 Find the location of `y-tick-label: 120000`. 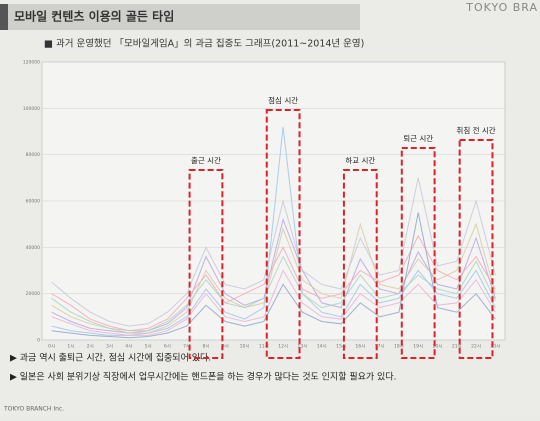

y-tick-label: 120000 is located at coordinates (31, 63).